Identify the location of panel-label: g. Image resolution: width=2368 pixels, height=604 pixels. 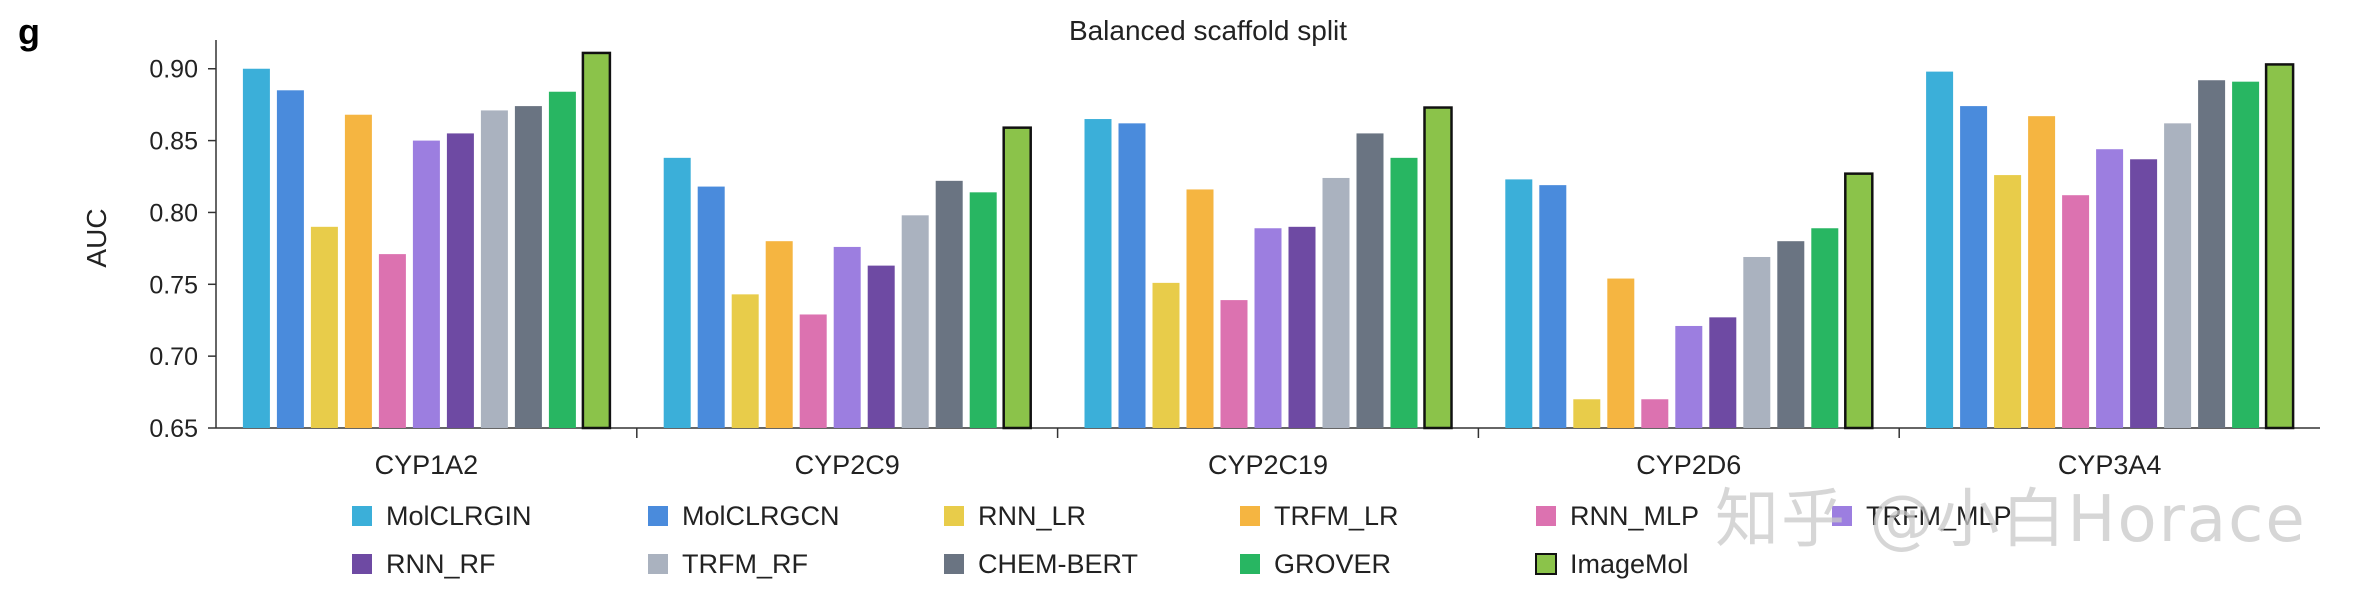
(29, 31).